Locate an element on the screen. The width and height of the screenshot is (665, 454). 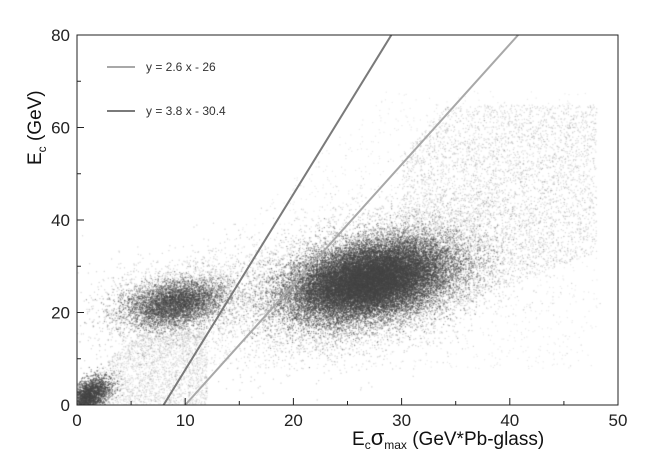
x-axis-label: Ecσmax (GeV*Pb-glass) is located at coordinates (448, 438).